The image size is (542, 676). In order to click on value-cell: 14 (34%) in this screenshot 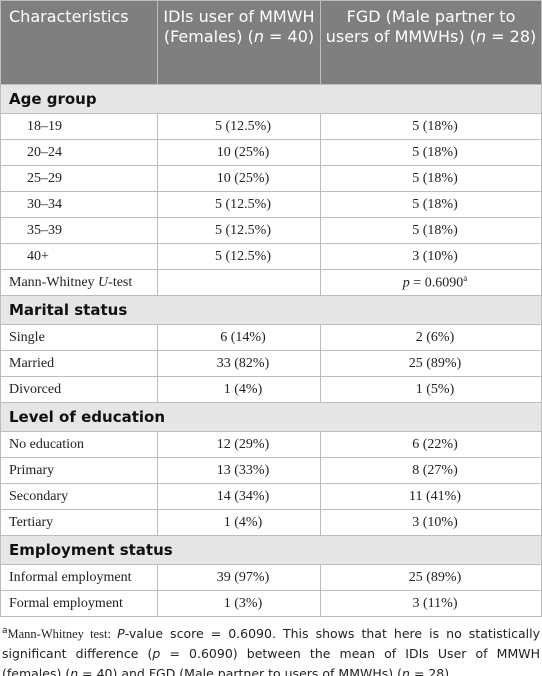, I will do `click(239, 496)`.